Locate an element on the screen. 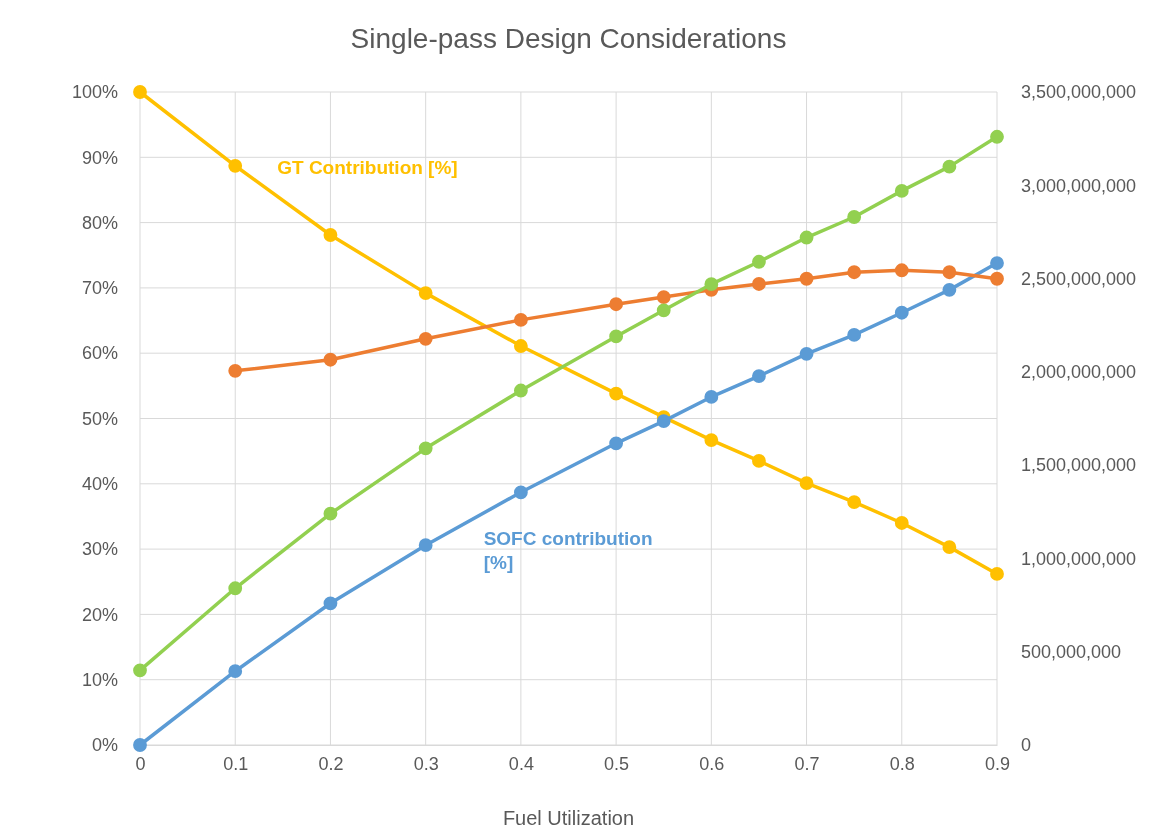  x-tick-label: 0.6 is located at coordinates (712, 763).